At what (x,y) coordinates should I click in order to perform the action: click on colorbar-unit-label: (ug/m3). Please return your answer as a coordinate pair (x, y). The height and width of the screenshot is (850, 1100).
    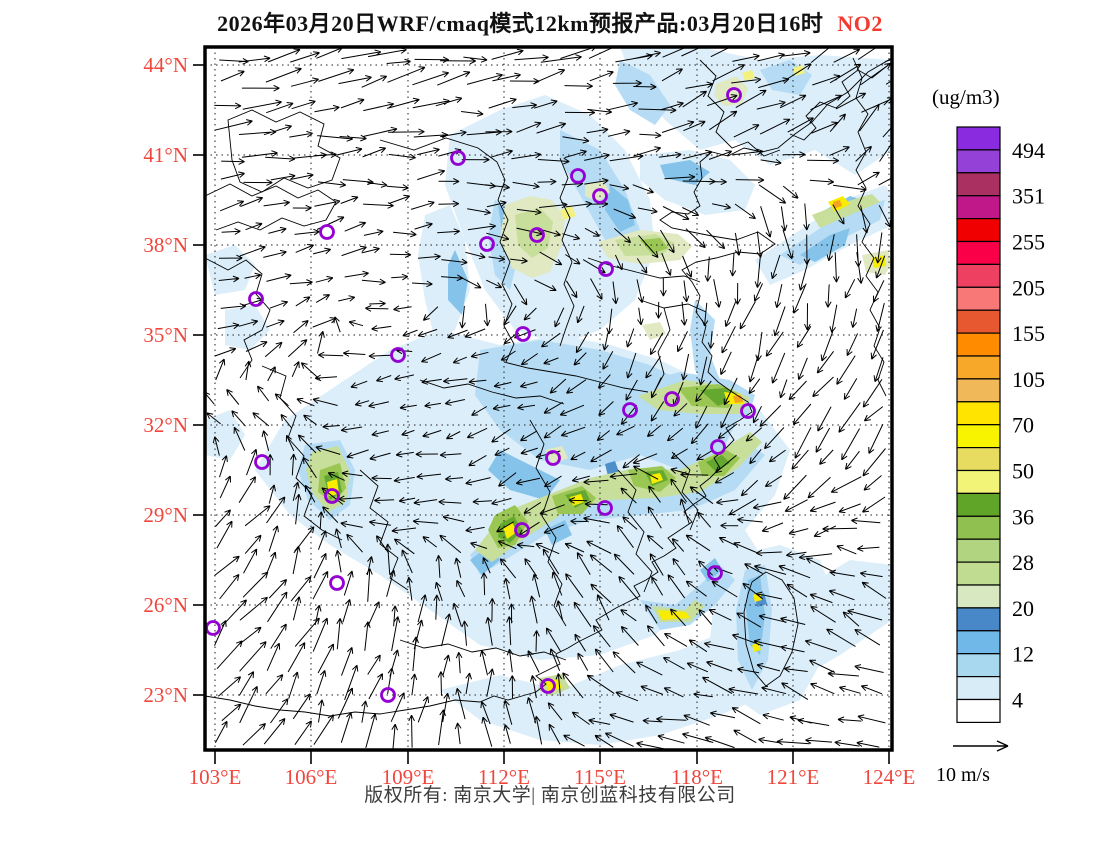
    Looking at the image, I should click on (966, 97).